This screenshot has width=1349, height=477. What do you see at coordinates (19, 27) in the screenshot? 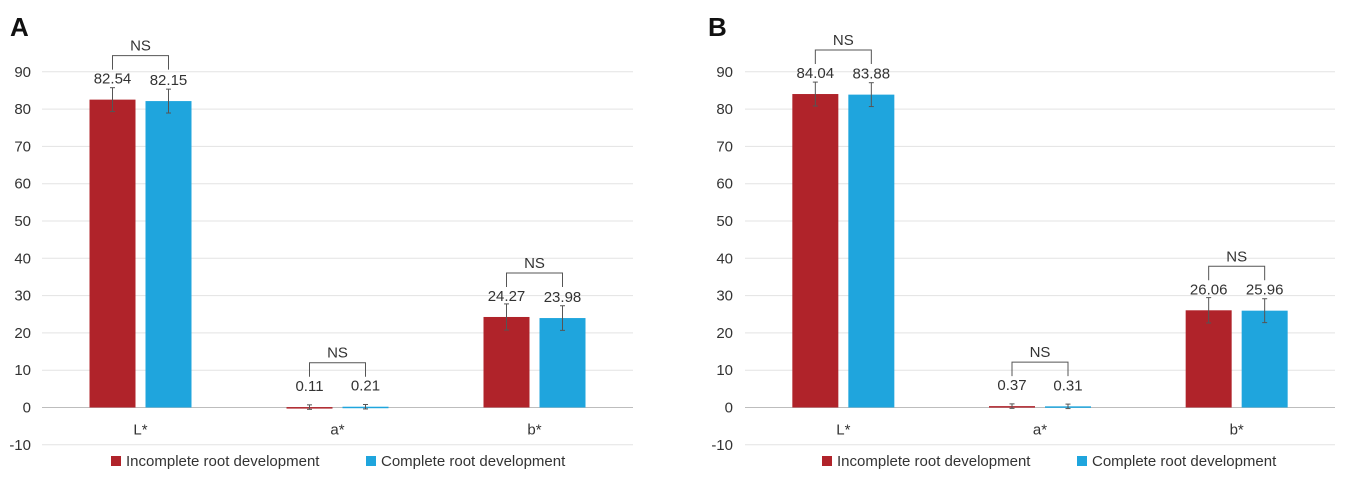
I see `panel-letter: A` at bounding box center [19, 27].